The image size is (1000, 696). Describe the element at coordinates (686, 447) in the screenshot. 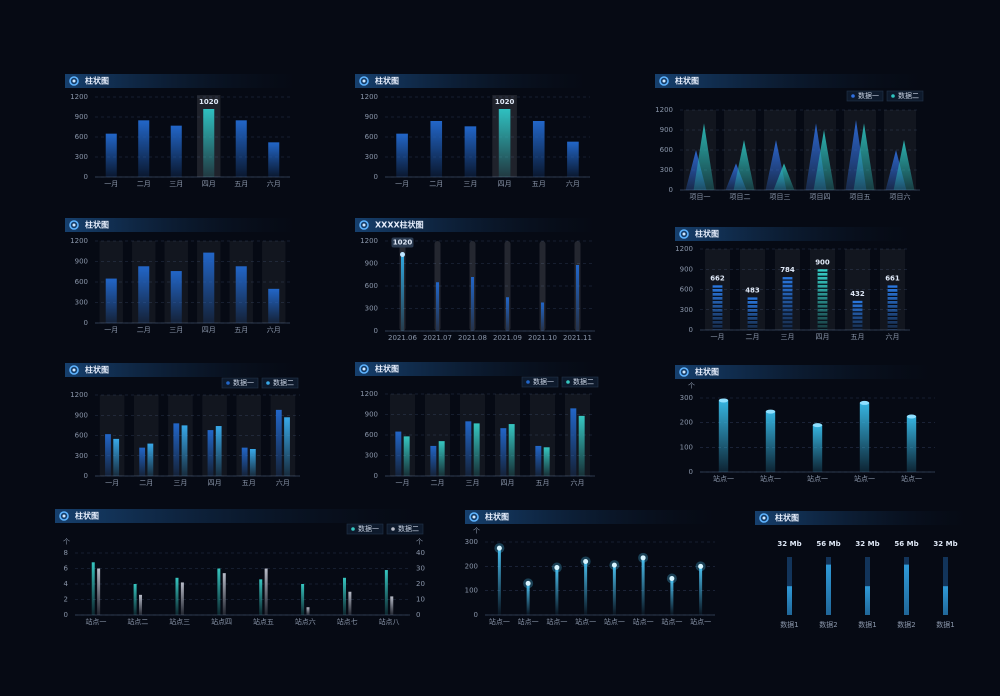

I see `y-tick-label: 100` at that location.